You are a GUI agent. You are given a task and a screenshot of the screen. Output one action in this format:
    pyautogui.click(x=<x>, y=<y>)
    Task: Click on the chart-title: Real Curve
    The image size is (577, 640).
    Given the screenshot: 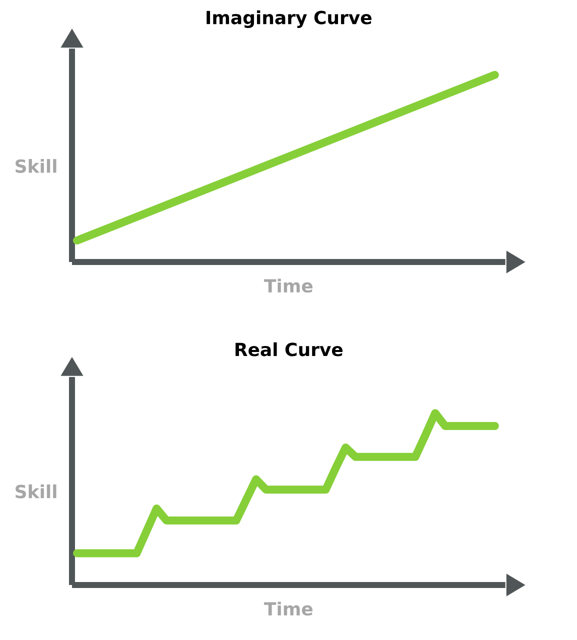 What is the action you would take?
    pyautogui.click(x=289, y=349)
    